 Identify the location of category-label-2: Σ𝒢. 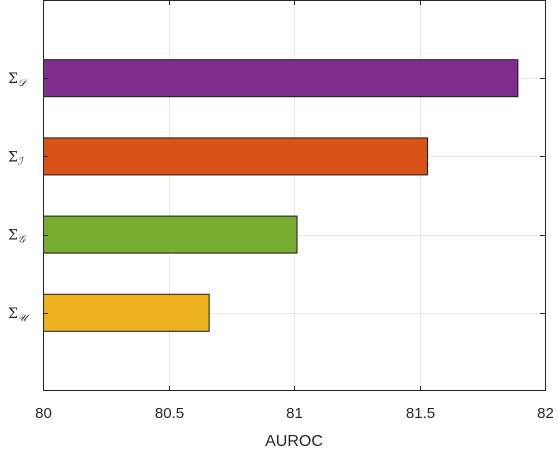
(17, 237).